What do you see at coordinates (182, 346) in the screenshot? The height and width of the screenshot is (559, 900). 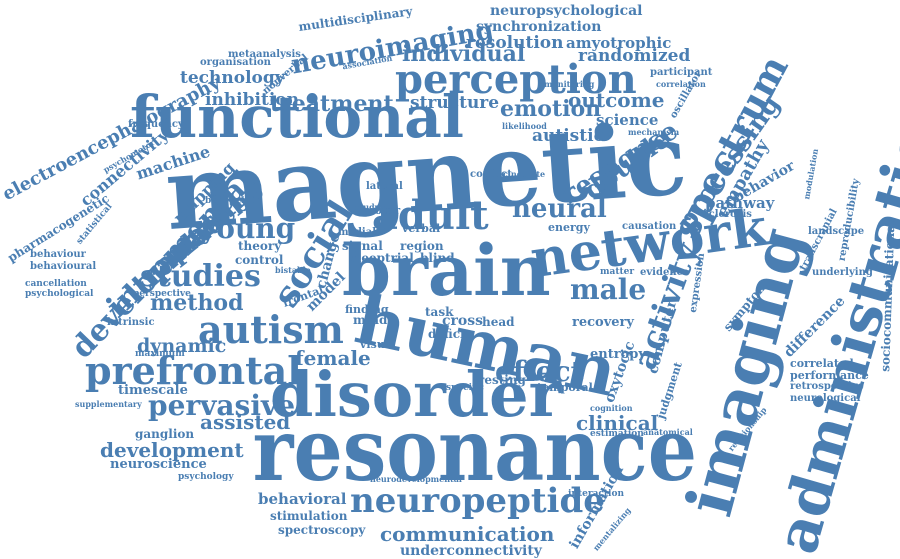 I see `word: dynamic` at bounding box center [182, 346].